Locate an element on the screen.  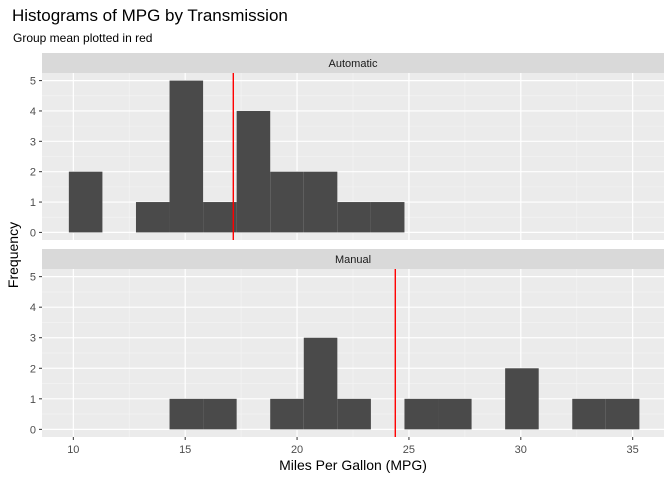
x-tick-label: 25 is located at coordinates (409, 450).